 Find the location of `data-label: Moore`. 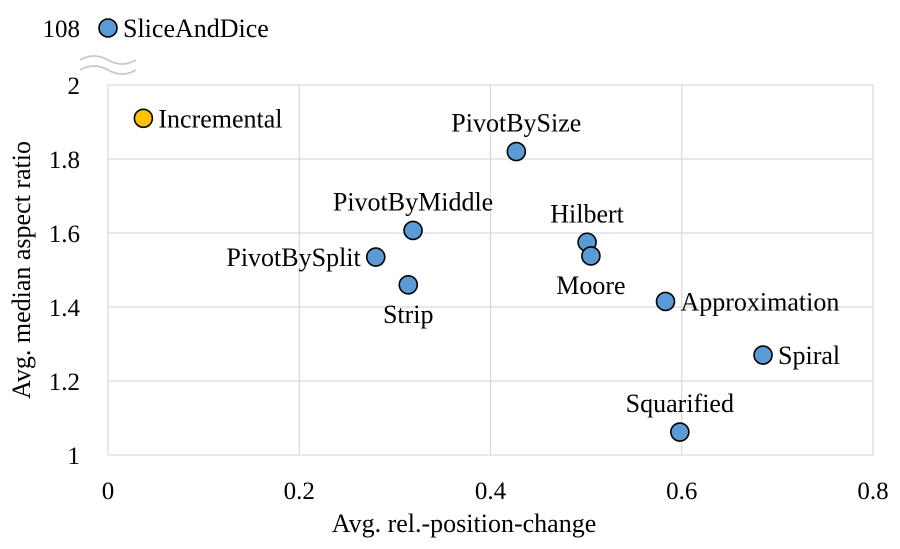

data-label: Moore is located at coordinates (590, 285).